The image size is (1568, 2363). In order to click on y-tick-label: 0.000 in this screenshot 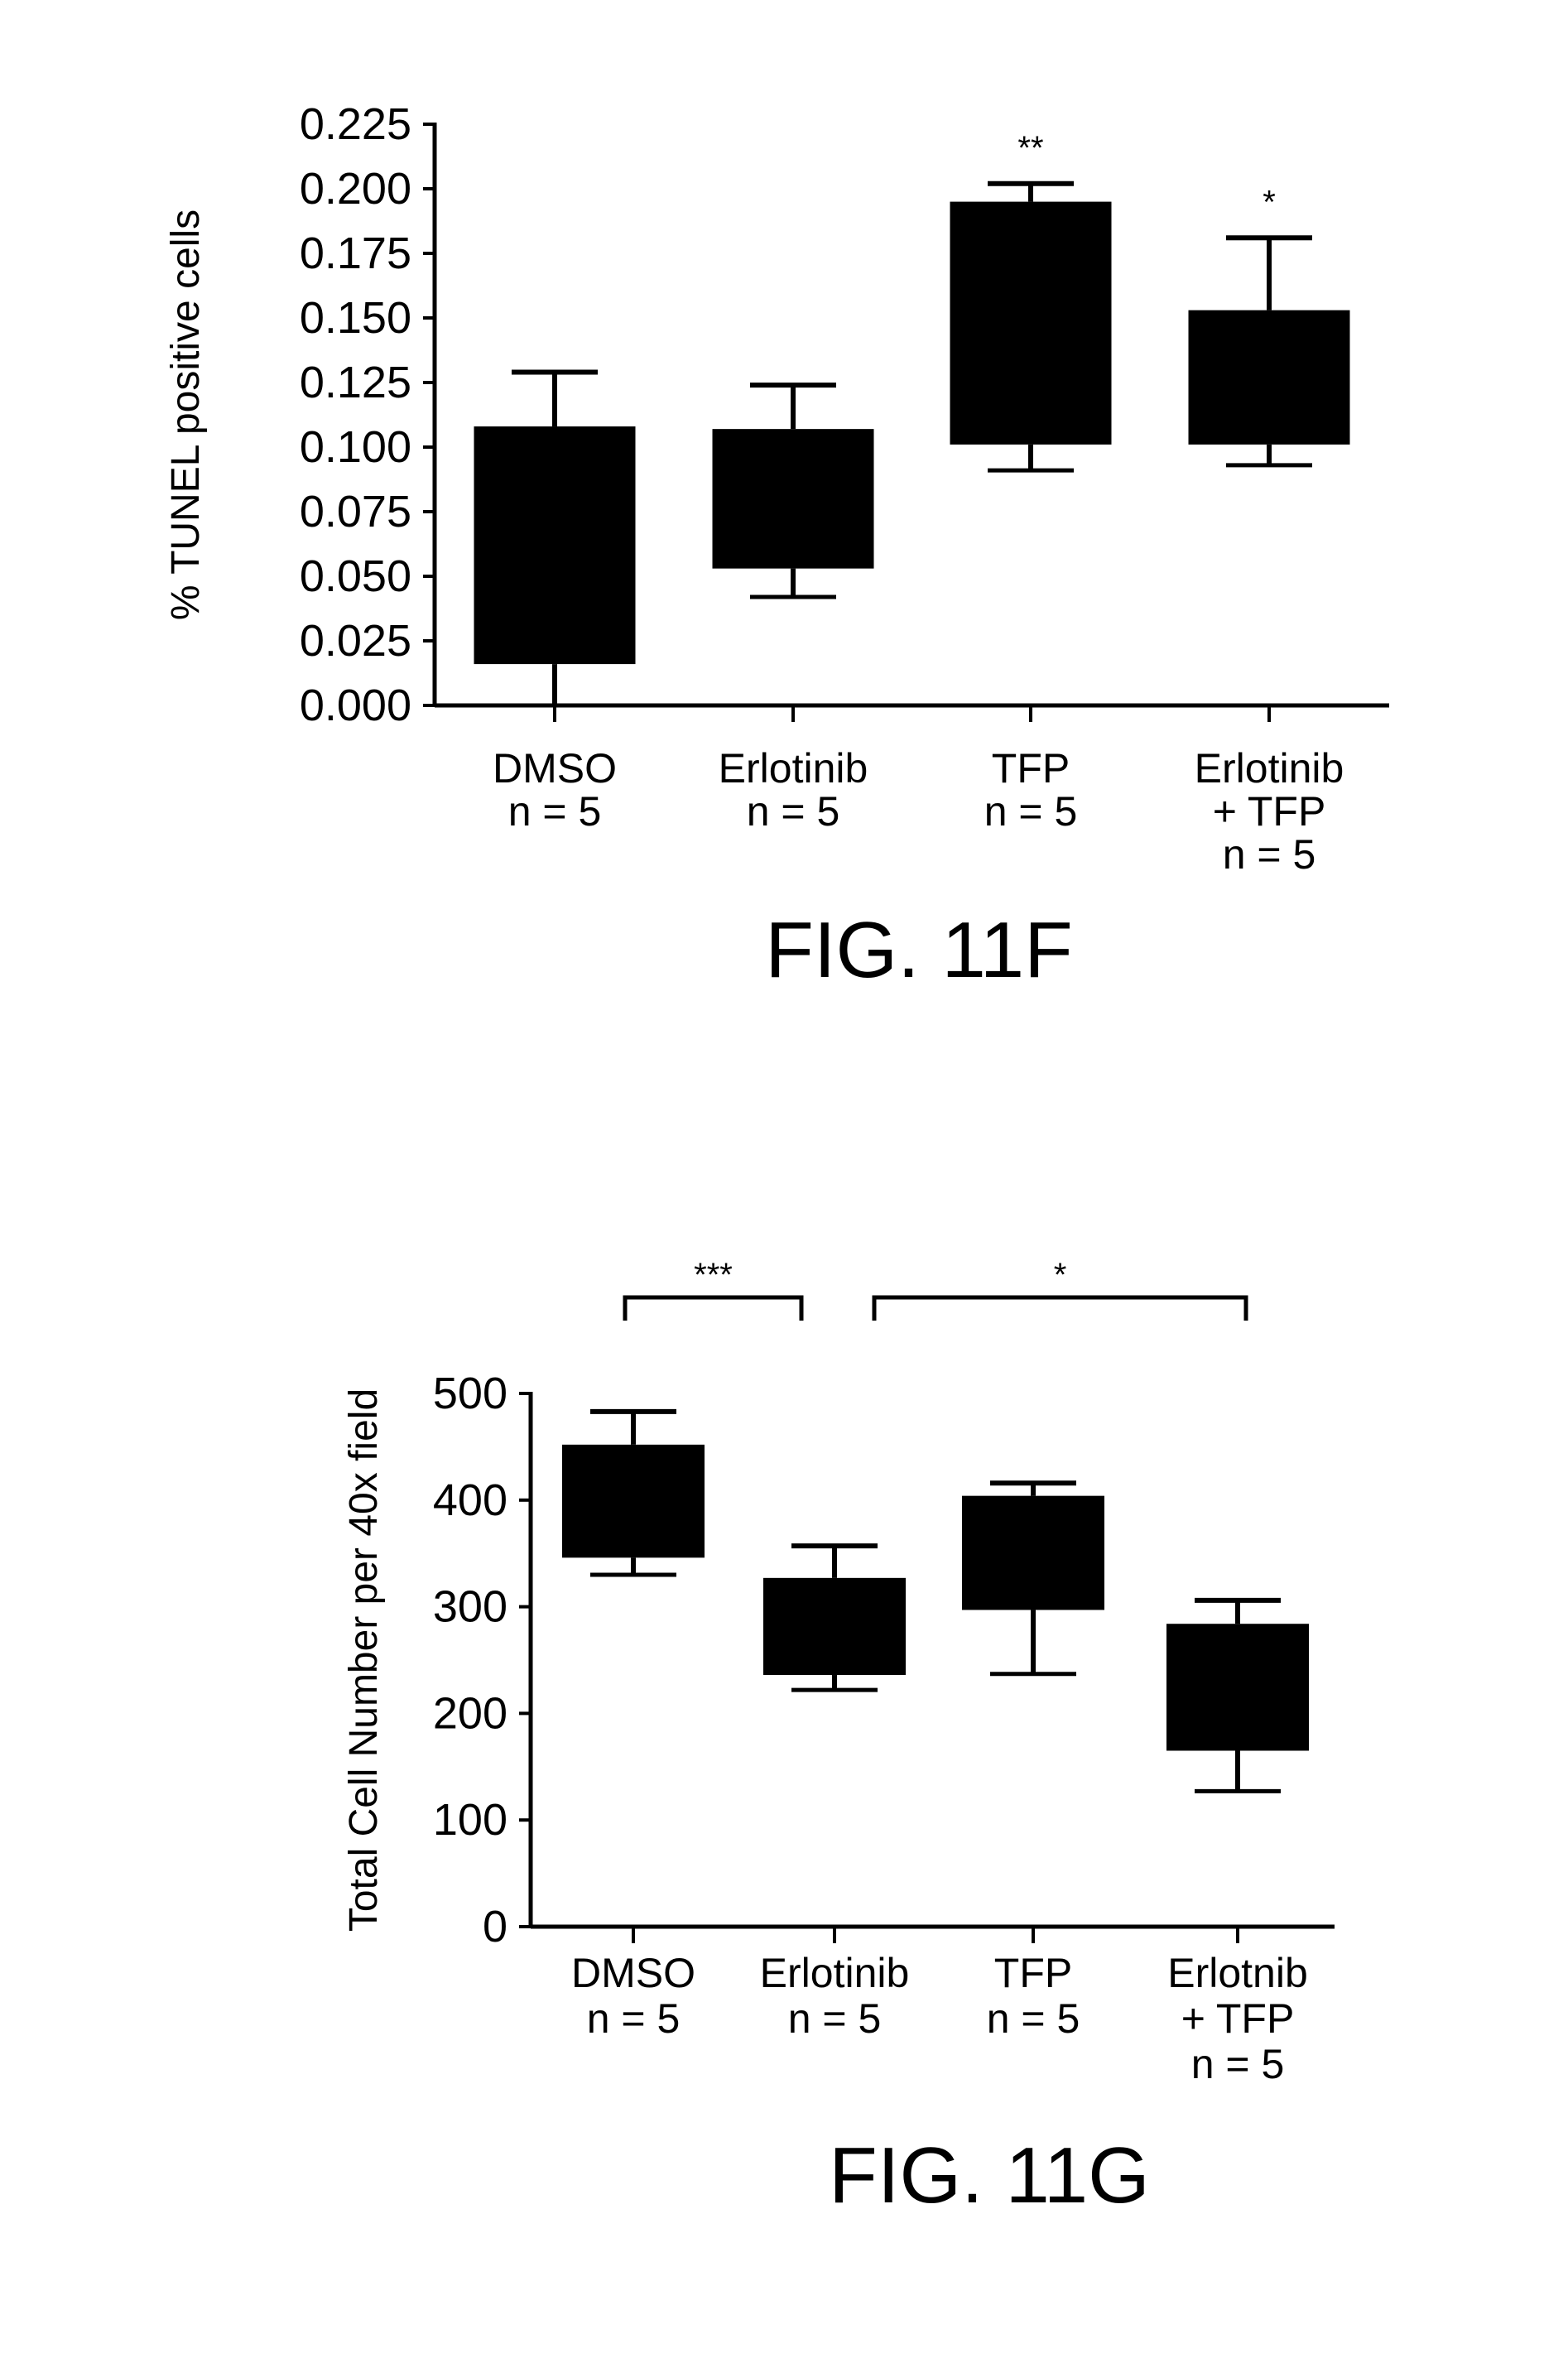, I will do `click(355, 705)`.